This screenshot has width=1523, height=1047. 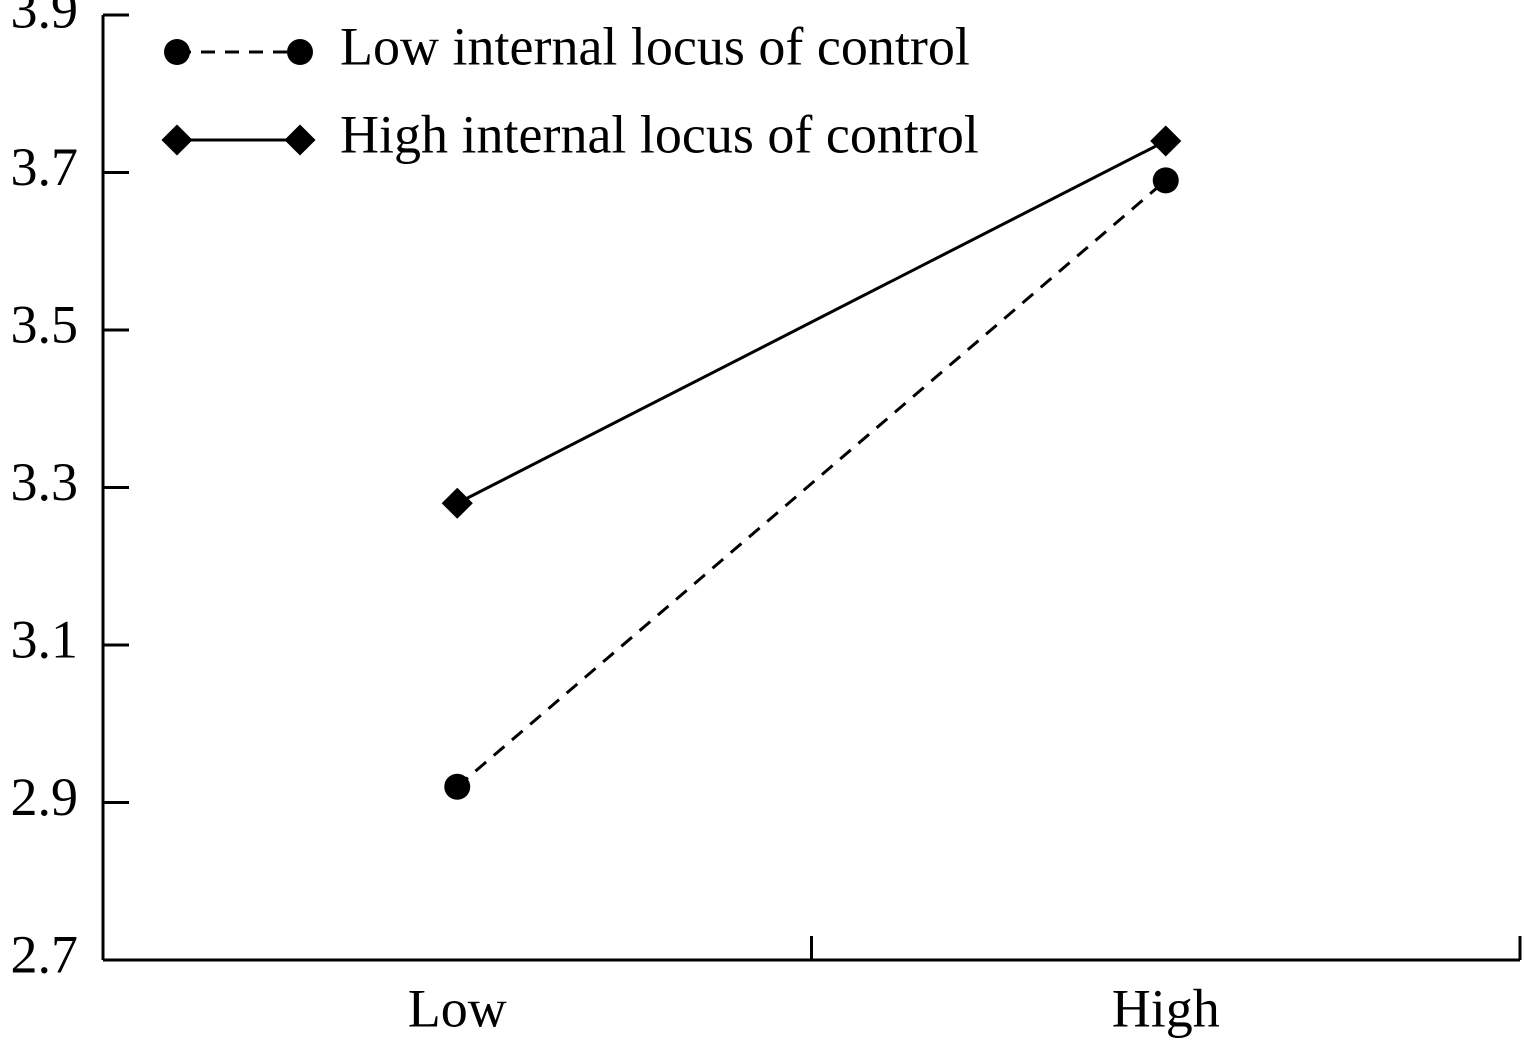 I want to click on y-tick-label: 3.1, so click(x=45, y=639).